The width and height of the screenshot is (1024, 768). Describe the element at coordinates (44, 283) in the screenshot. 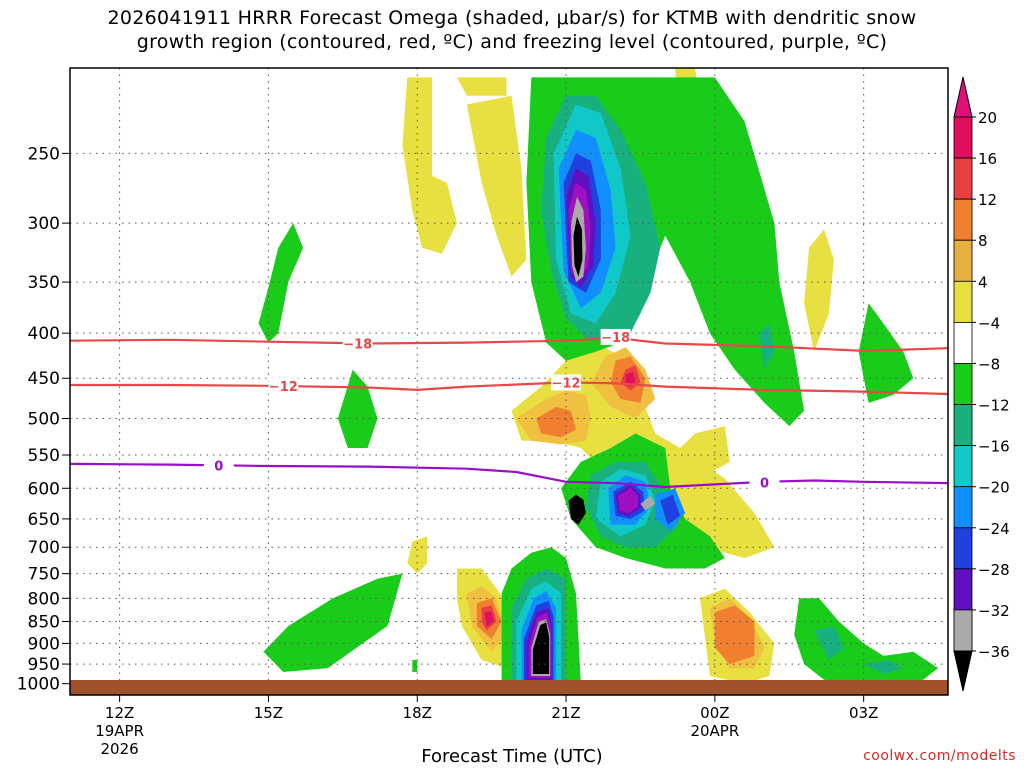

I see `y-tick-label-350: 350` at that location.